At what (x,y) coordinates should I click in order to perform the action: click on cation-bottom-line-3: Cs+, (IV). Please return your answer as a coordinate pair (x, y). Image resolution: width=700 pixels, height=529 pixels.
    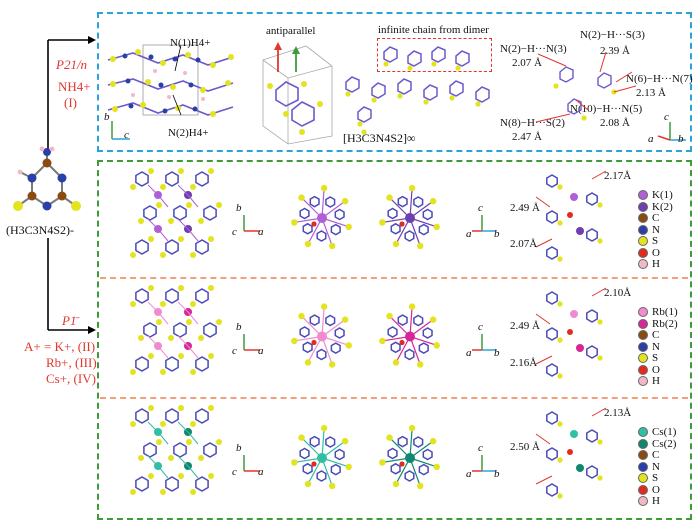
    Looking at the image, I should click on (71, 378).